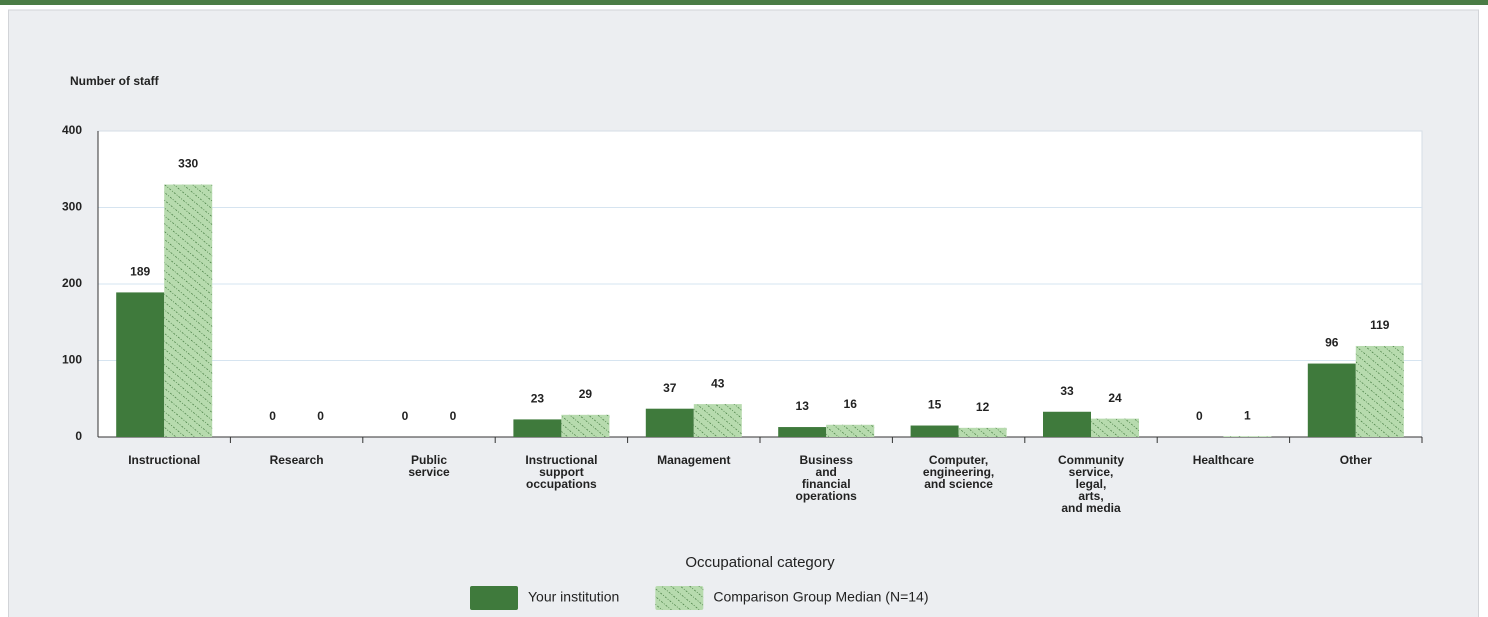 This screenshot has width=1488, height=617. I want to click on value-label: 330, so click(188, 164).